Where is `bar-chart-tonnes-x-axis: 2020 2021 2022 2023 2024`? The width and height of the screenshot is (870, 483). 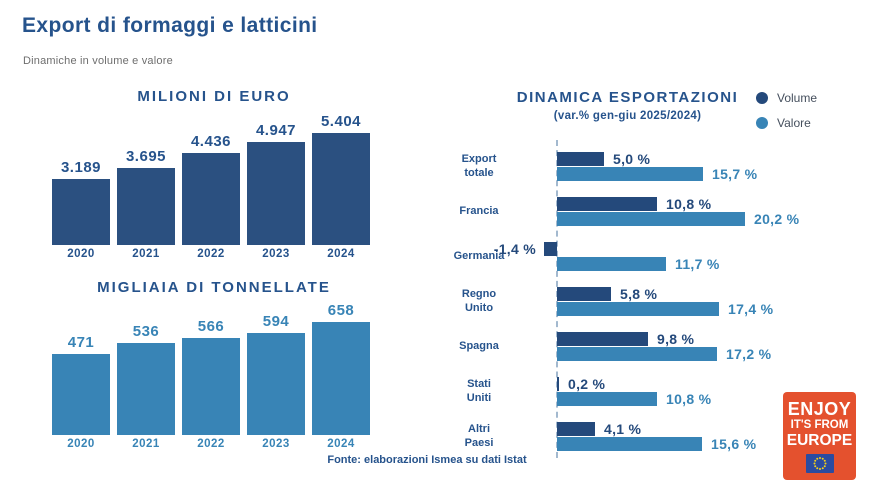
bar-chart-tonnes-x-axis: 2020 2021 2022 2023 2024 is located at coordinates (211, 444).